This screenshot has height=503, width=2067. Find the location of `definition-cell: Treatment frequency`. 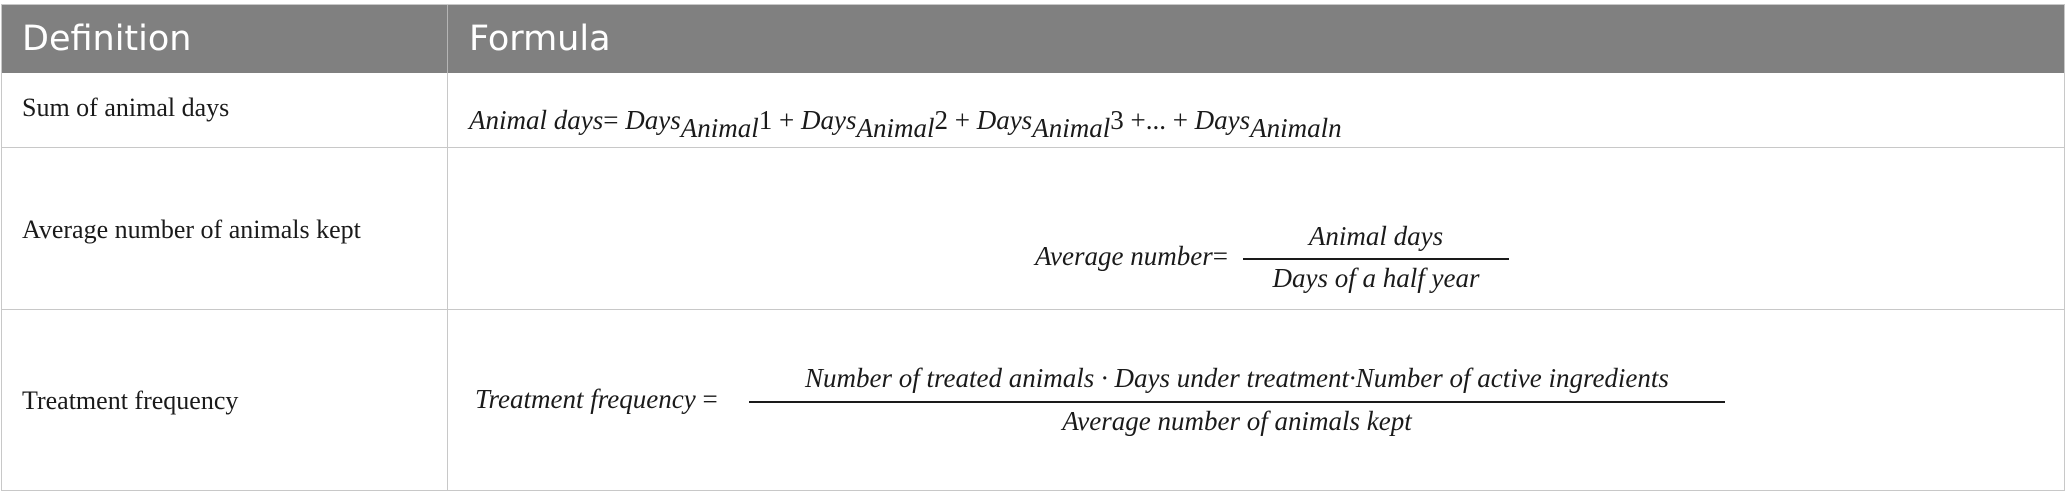

definition-cell: Treatment frequency is located at coordinates (130, 400).